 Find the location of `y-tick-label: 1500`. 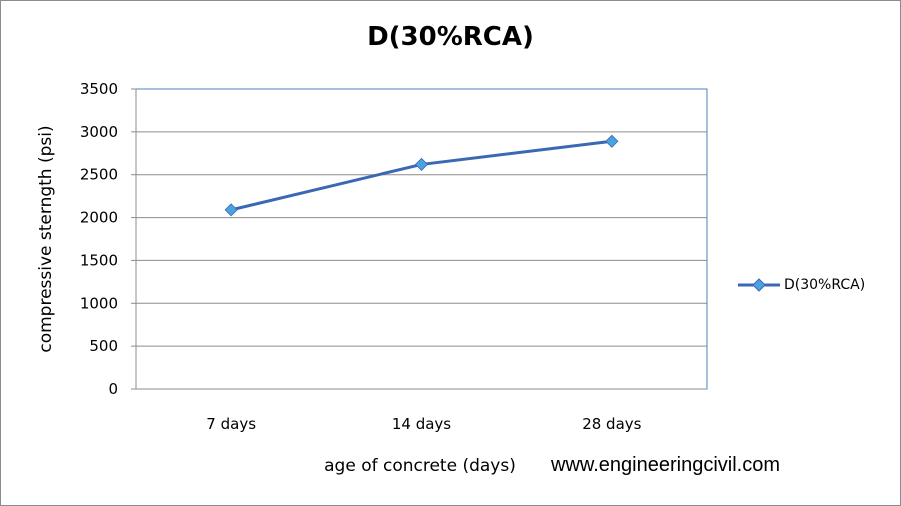

y-tick-label: 1500 is located at coordinates (99, 260).